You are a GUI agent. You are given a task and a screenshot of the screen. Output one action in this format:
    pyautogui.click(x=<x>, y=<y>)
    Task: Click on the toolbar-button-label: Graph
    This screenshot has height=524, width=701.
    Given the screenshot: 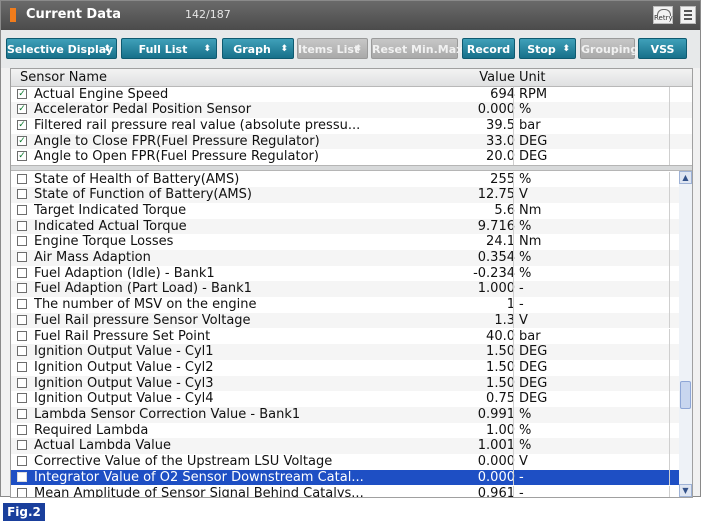 What is the action you would take?
    pyautogui.click(x=252, y=49)
    